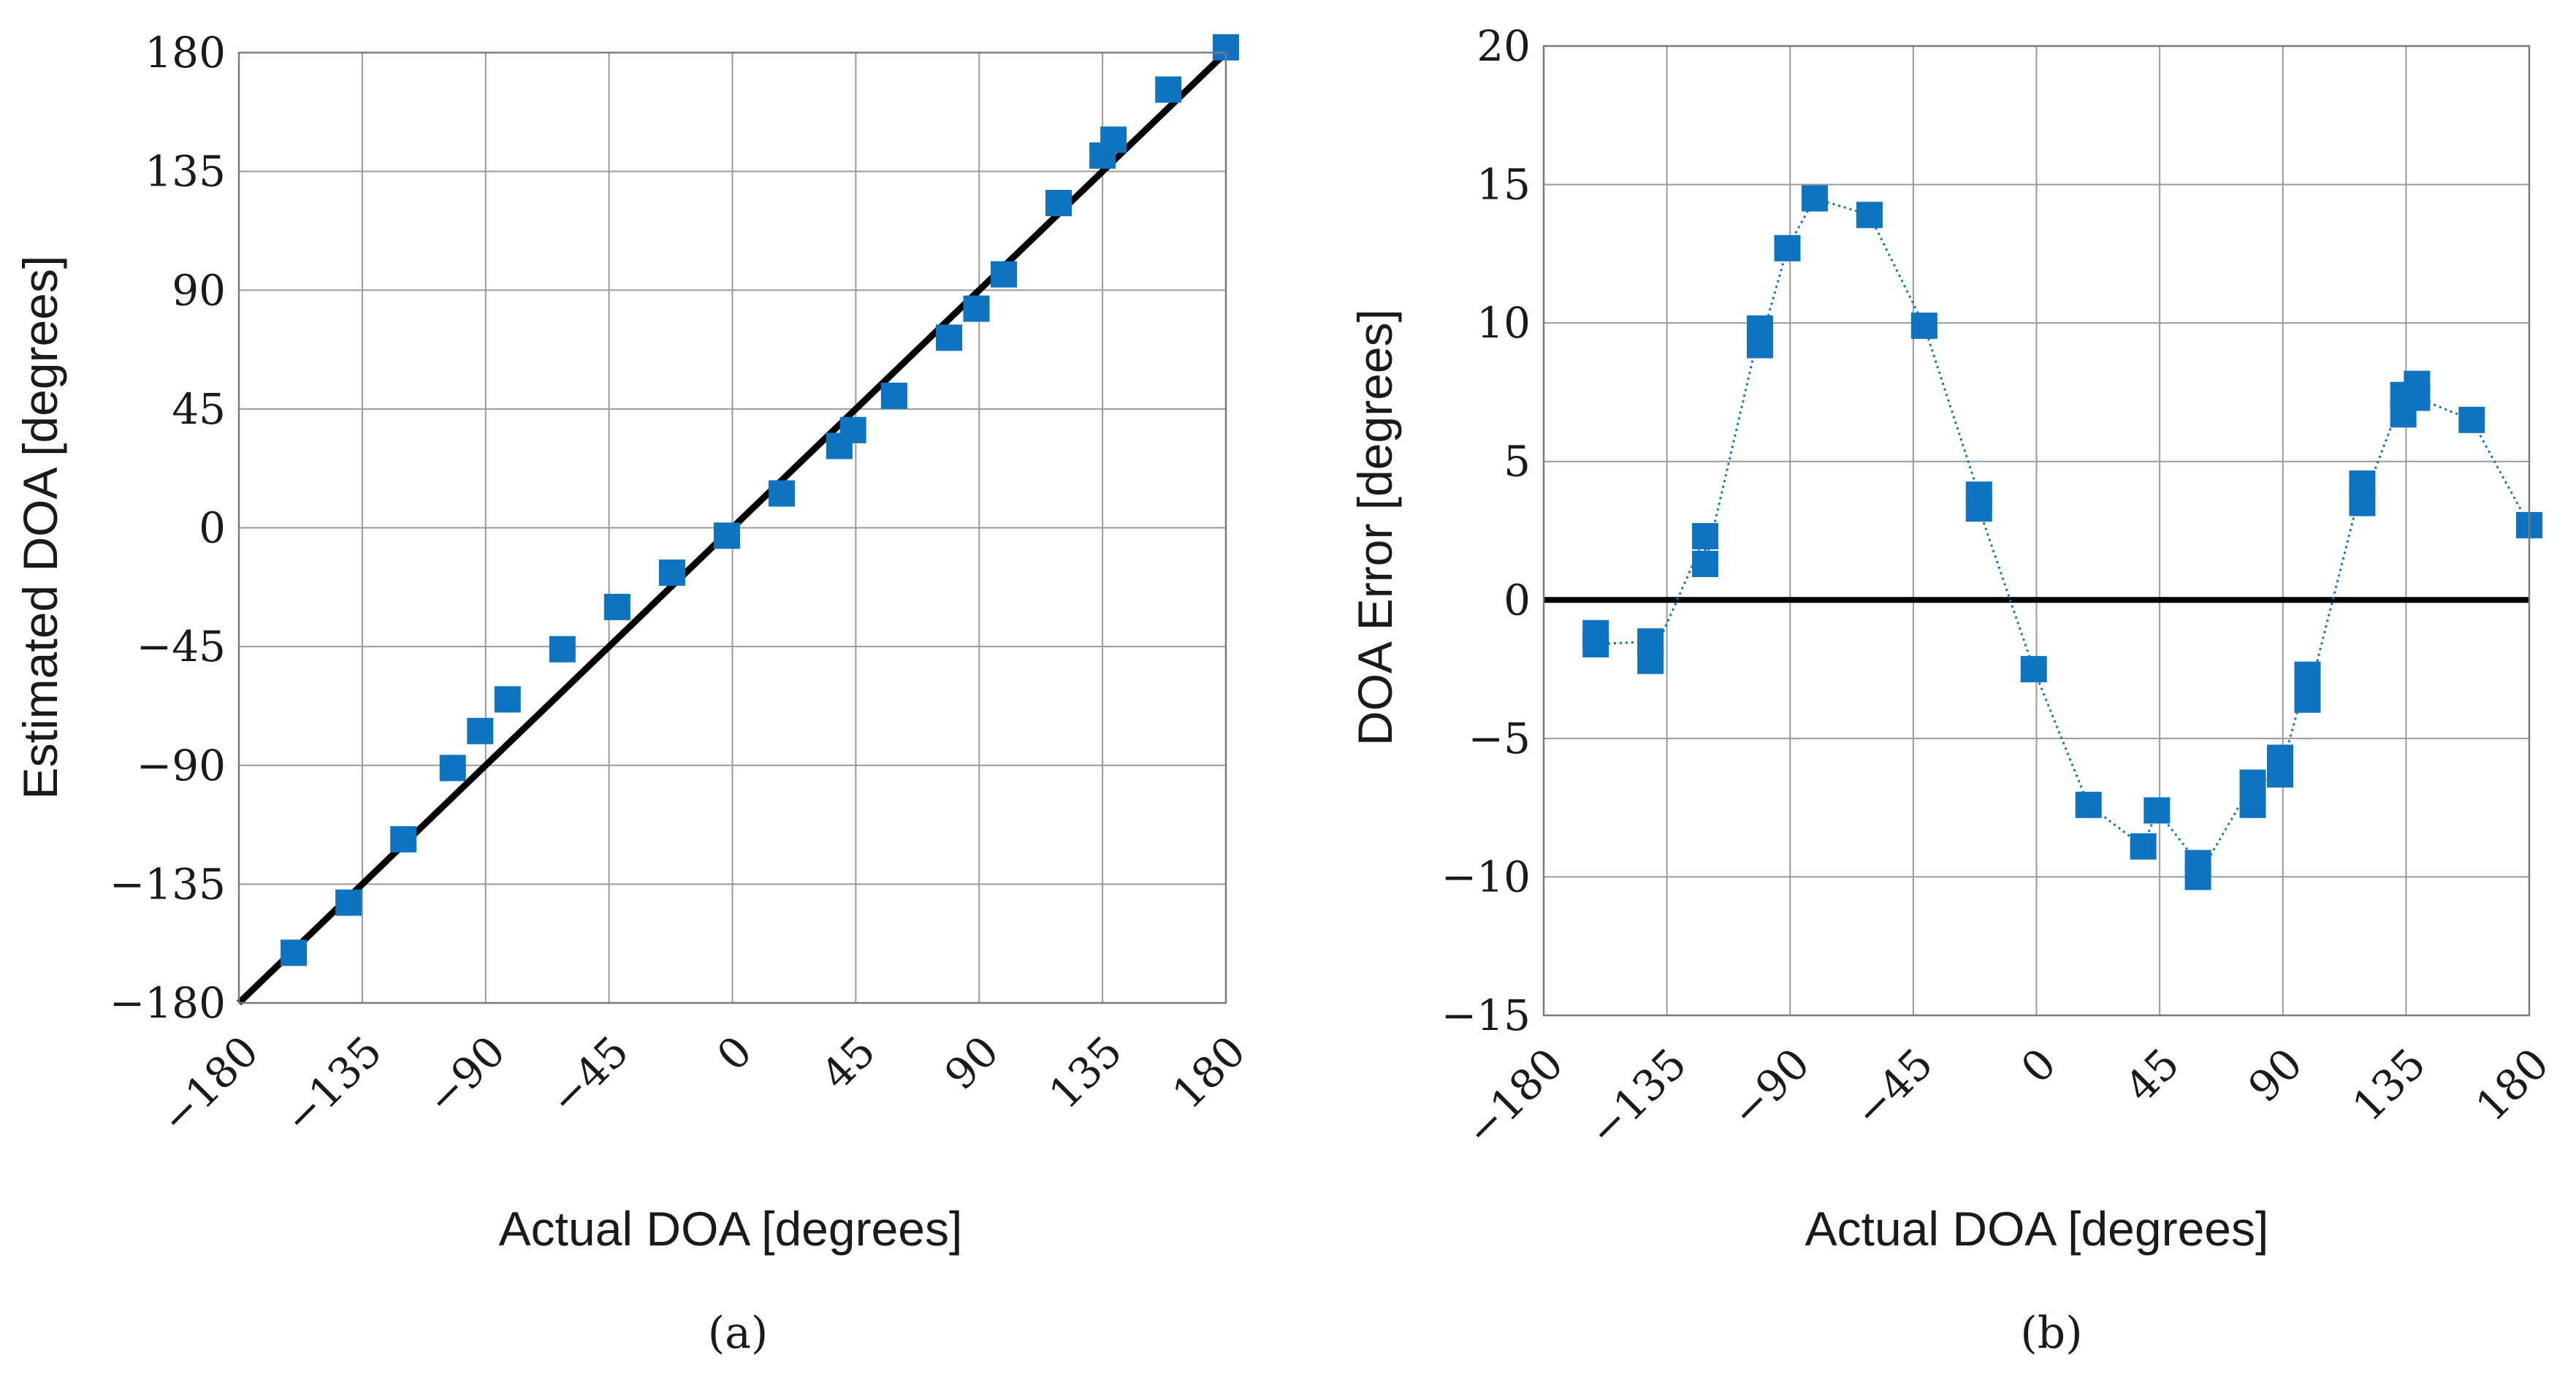 This screenshot has width=2576, height=1385. I want to click on panel-a-x-tick-label: −135, so click(333, 1085).